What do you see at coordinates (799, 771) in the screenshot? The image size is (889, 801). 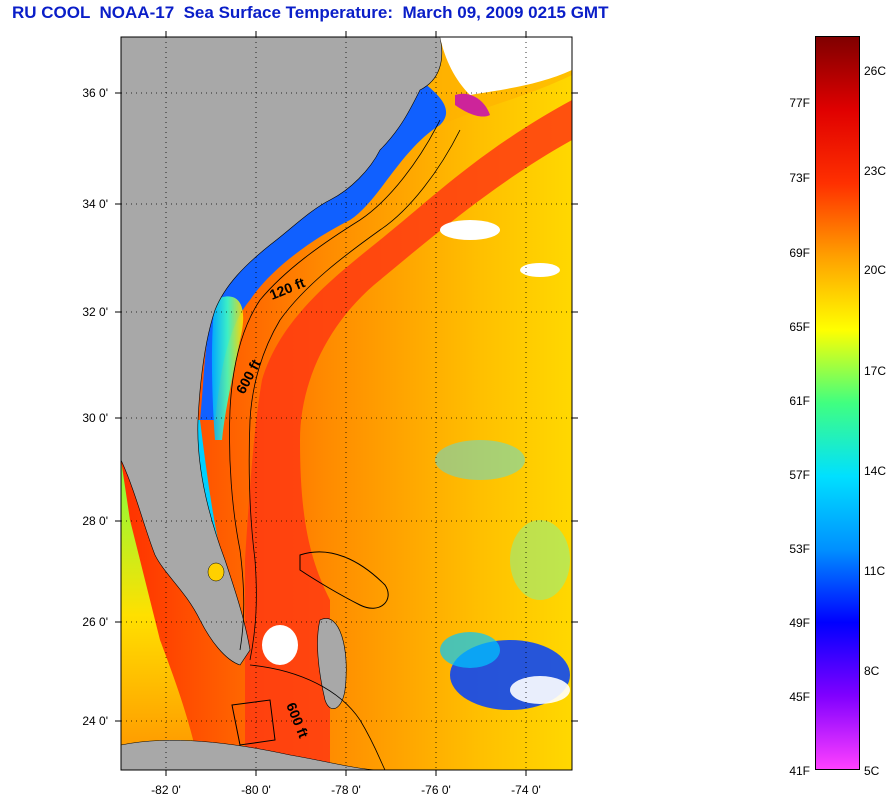 I see `colorbar-f-41: 41F` at bounding box center [799, 771].